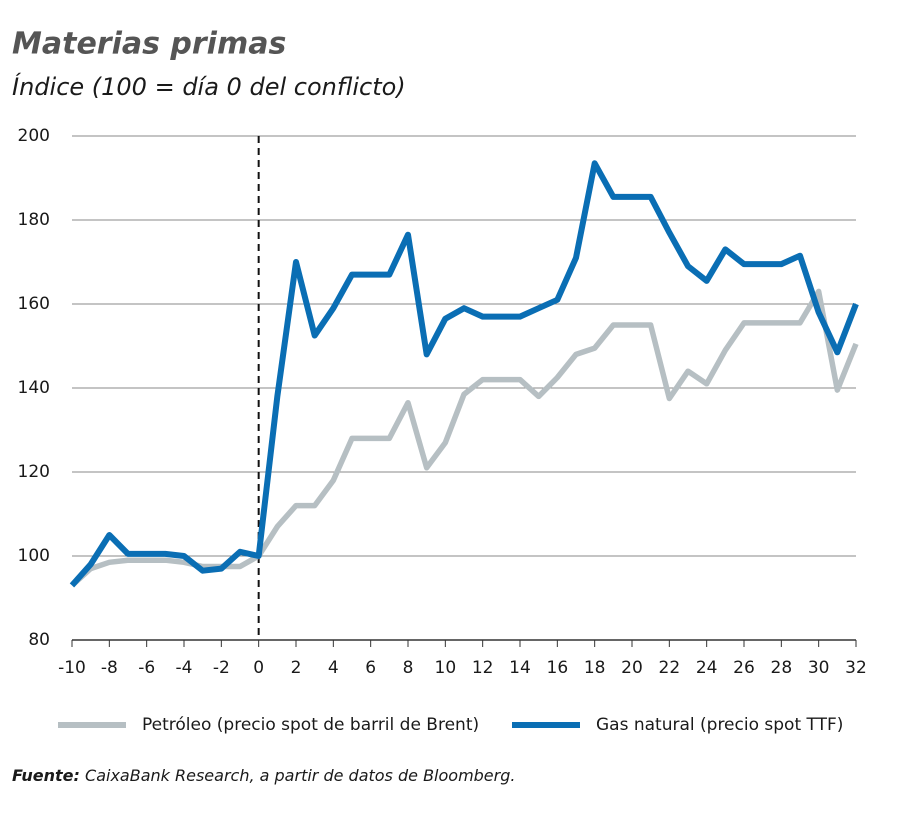 The image size is (900, 818). I want to click on x-tick-label: 6, so click(370, 668).